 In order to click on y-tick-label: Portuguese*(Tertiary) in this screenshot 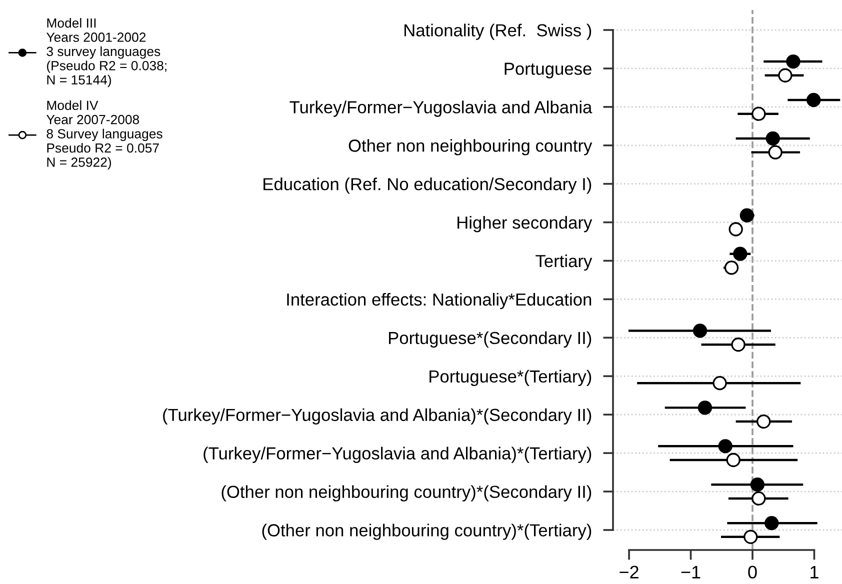, I will do `click(511, 378)`.